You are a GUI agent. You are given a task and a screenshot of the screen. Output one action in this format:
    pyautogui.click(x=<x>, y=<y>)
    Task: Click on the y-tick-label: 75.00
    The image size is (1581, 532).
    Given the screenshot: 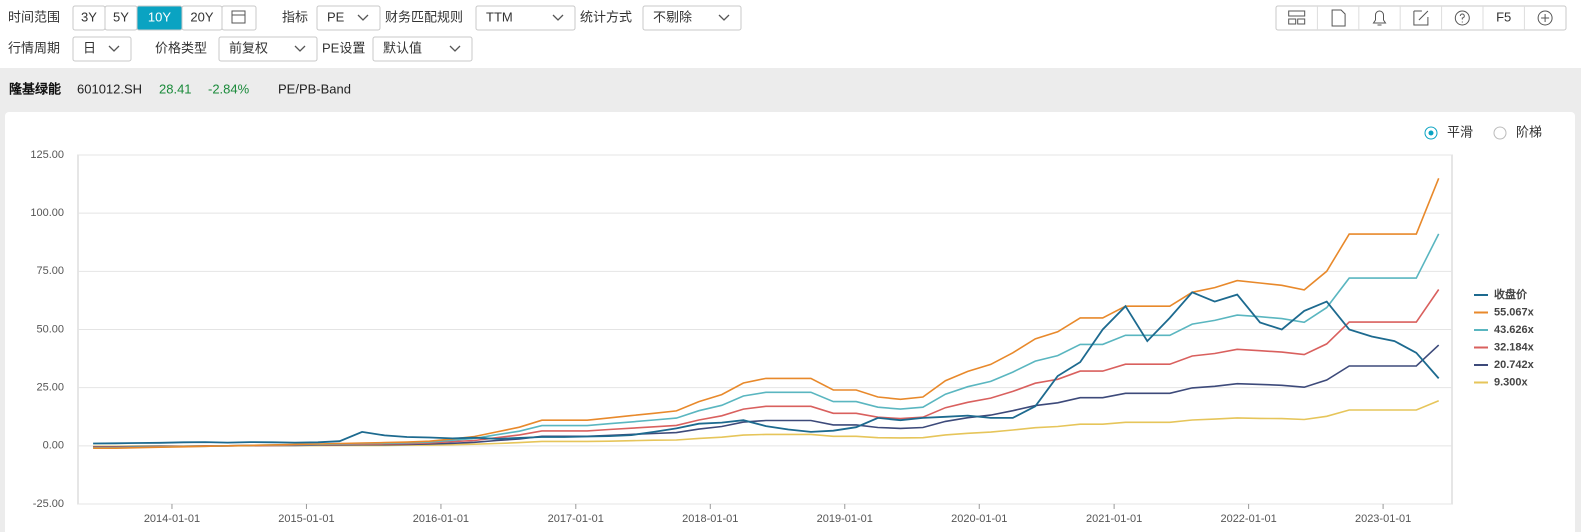 What is the action you would take?
    pyautogui.click(x=50, y=271)
    